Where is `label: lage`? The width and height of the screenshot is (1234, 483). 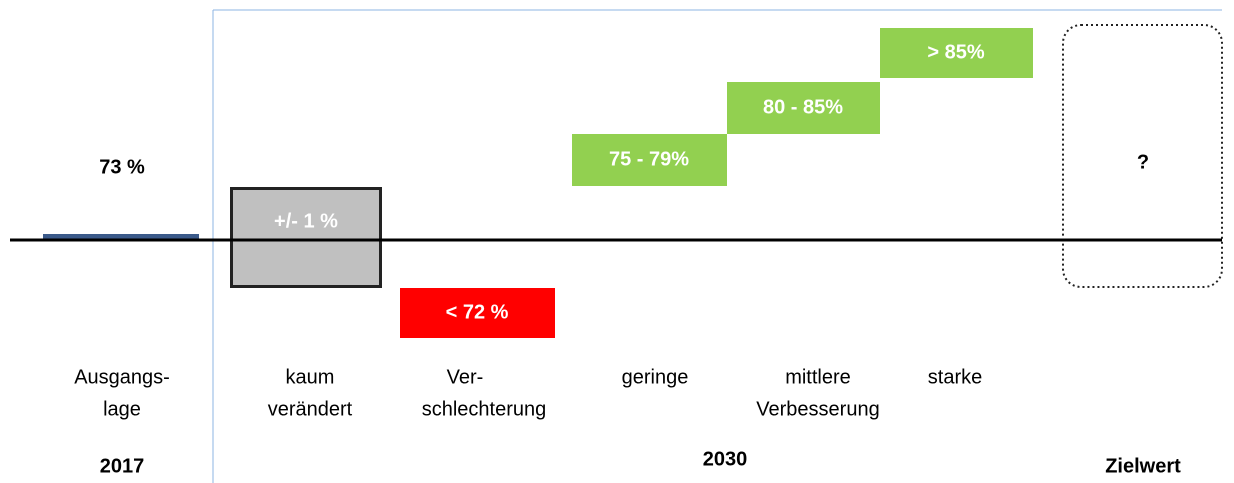 label: lage is located at coordinates (122, 409).